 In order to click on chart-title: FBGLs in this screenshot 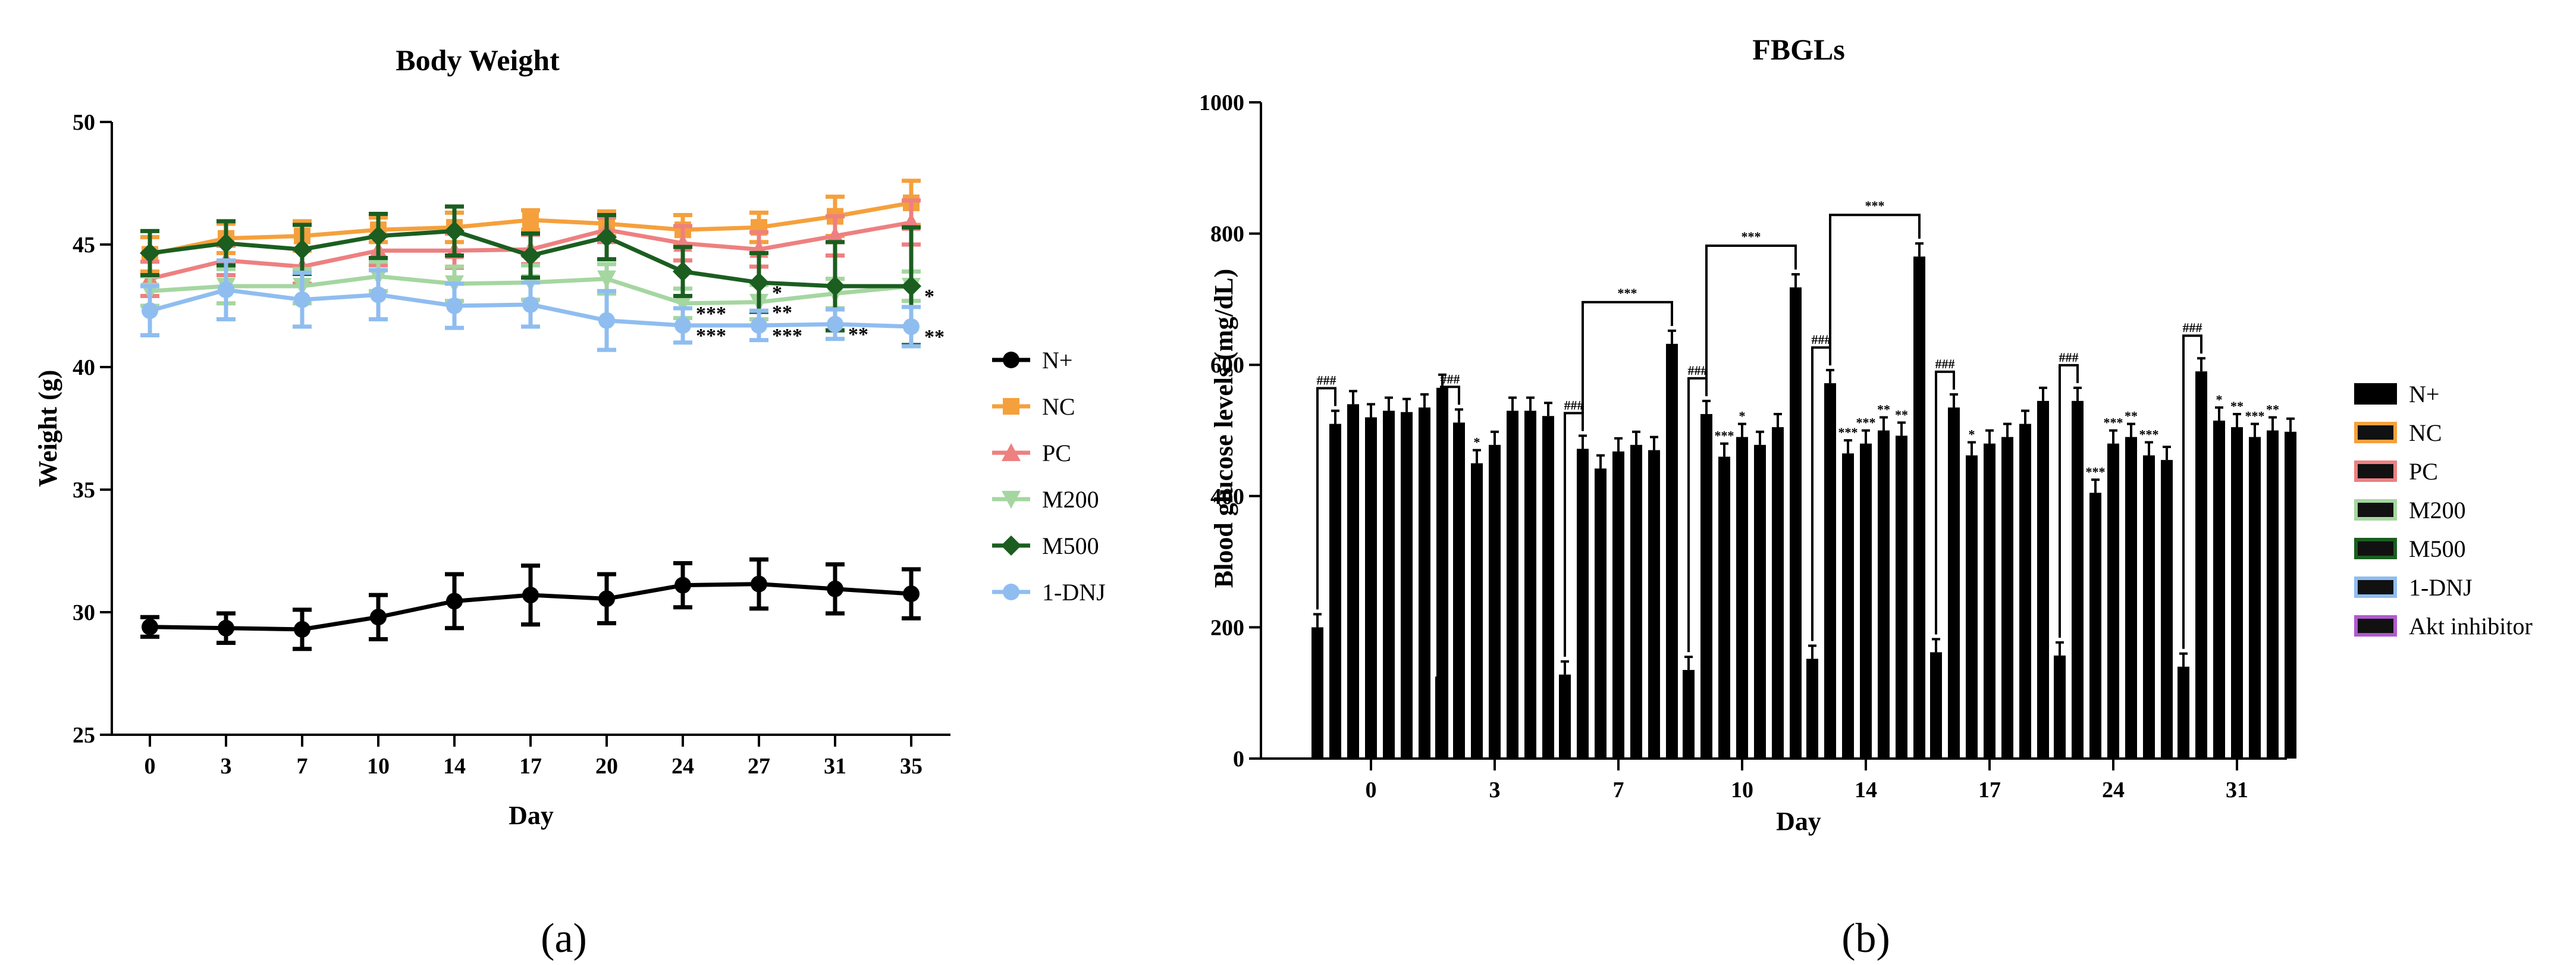, I will do `click(1798, 49)`.